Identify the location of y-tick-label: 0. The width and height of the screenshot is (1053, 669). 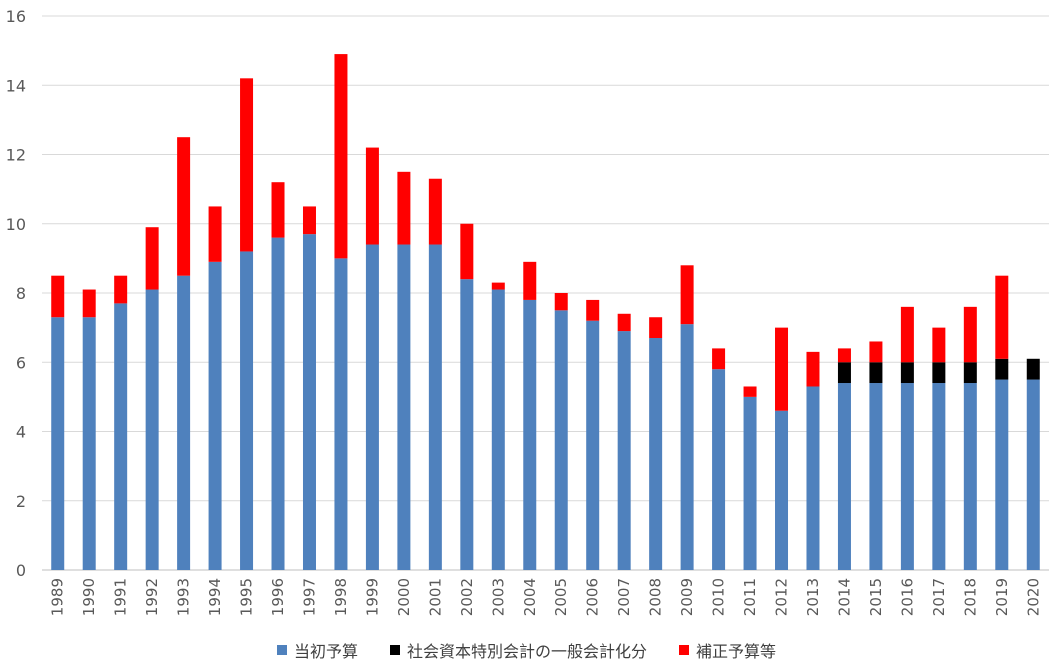
(21, 570).